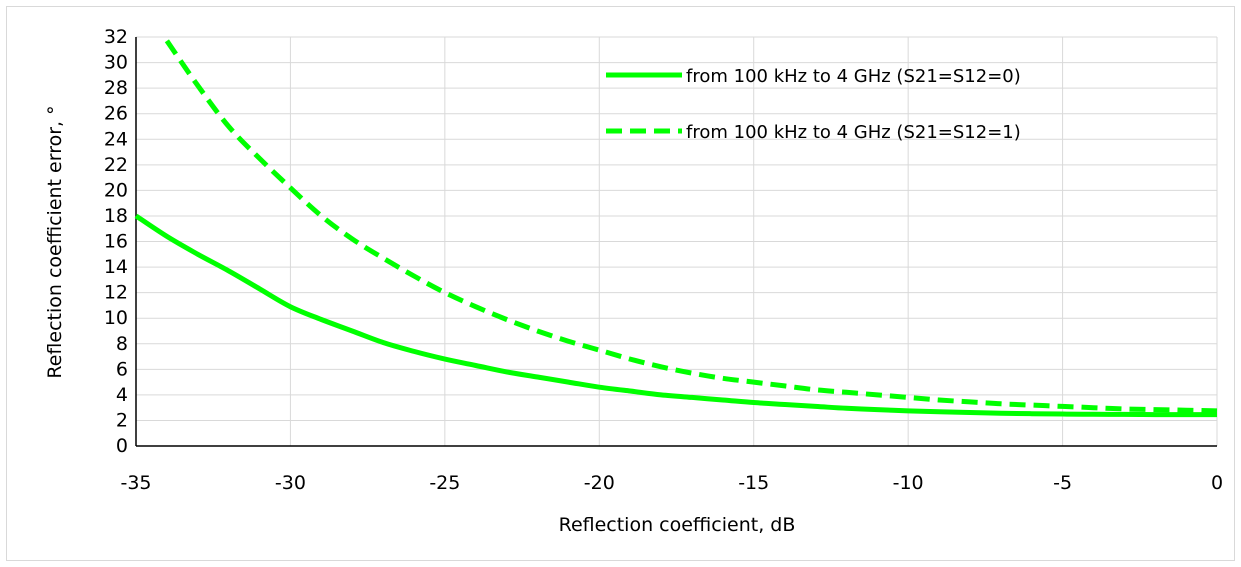 This screenshot has width=1241, height=567. Describe the element at coordinates (116, 63) in the screenshot. I see `y-tick-label: 30` at that location.